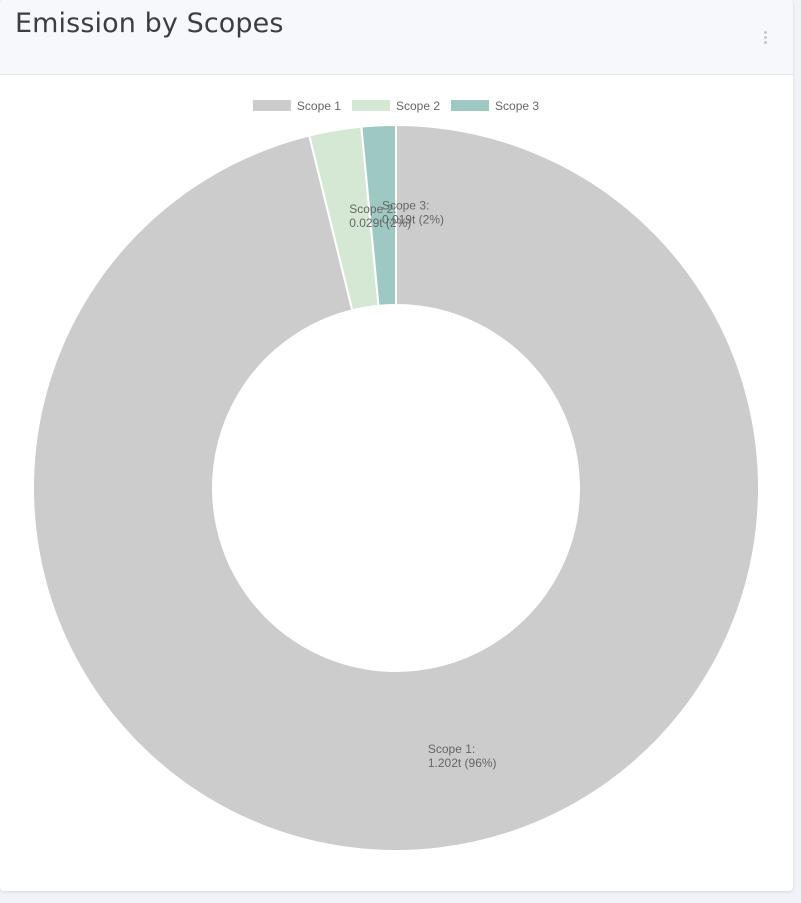 The image size is (801, 903). I want to click on card-title: Emission by Scopes, so click(149, 23).